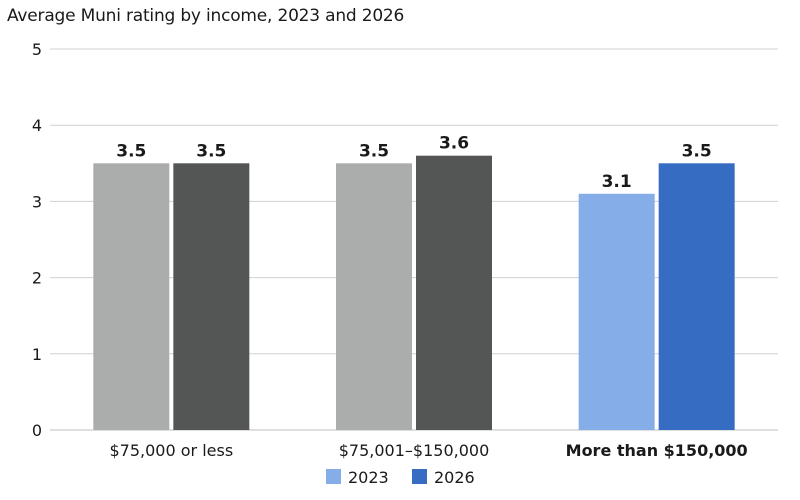 This screenshot has height=500, width=800. I want to click on y-axis-tick-labels: 0 1 2 3 4 5, so click(37, 240).